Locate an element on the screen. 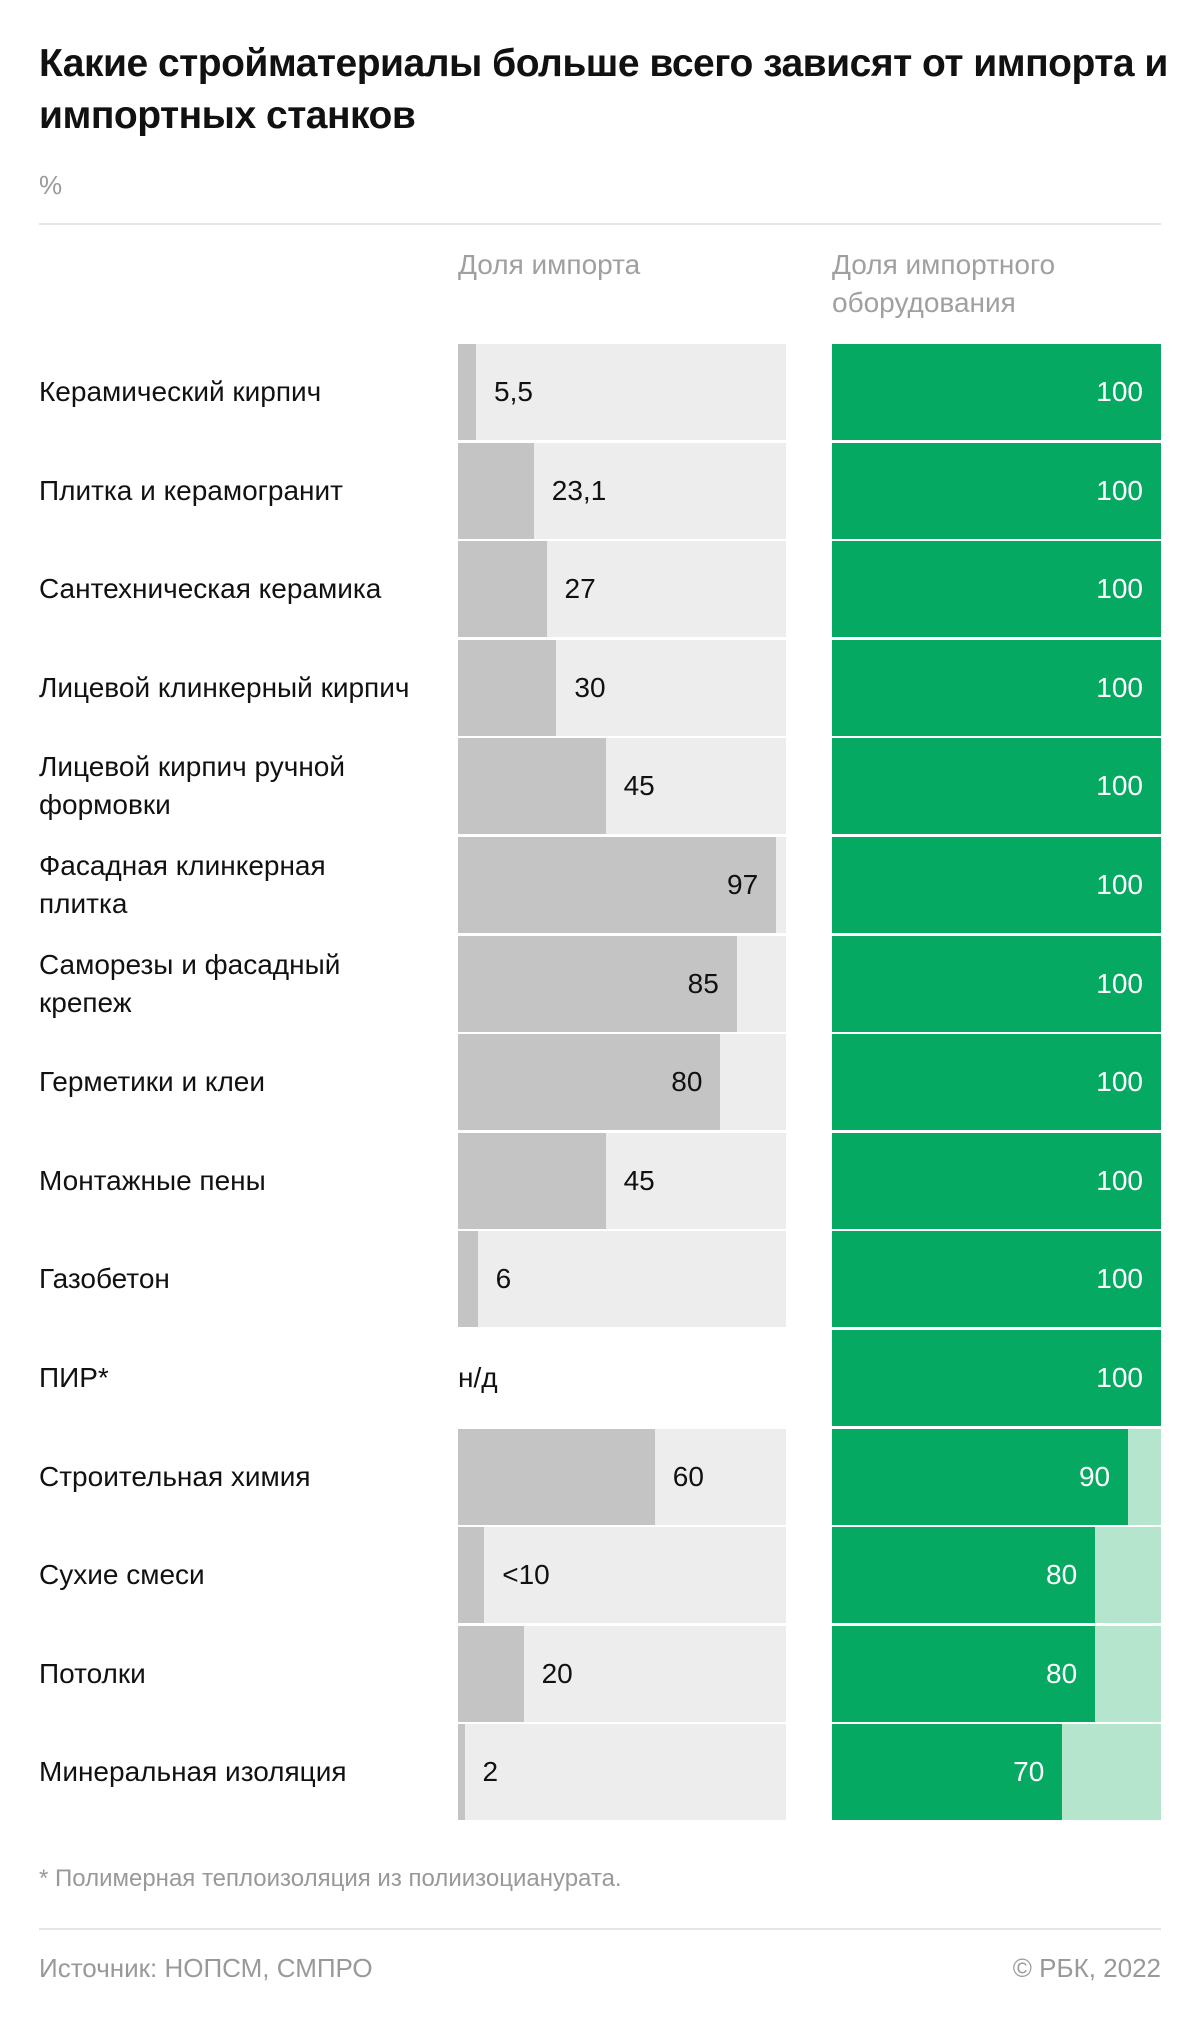 Image resolution: width=1200 pixels, height=2024 pixels. import-bar-track: 20 is located at coordinates (622, 1673).